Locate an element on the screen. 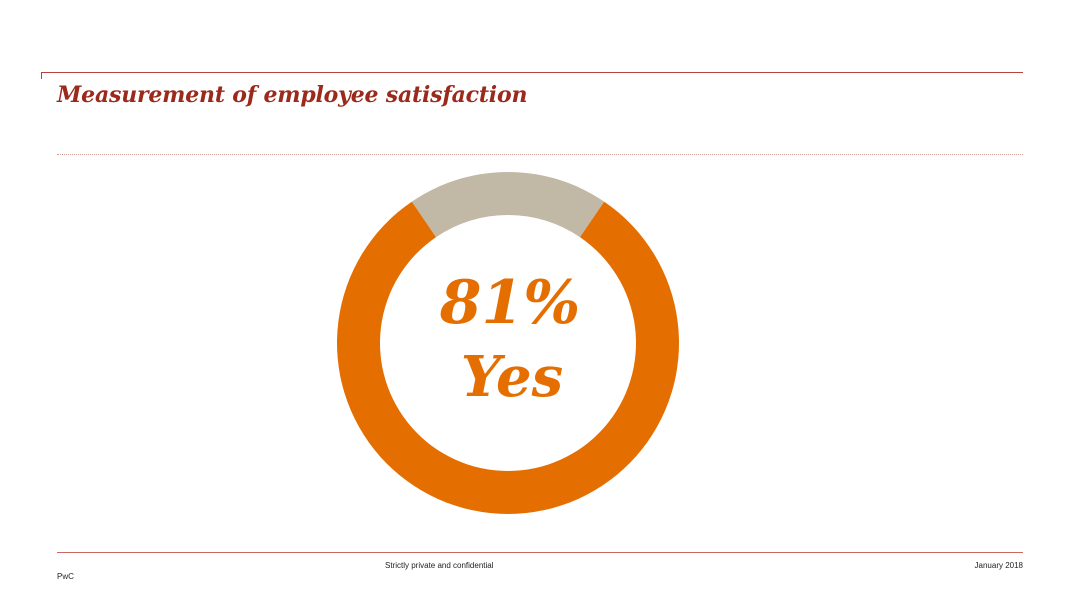  header-rule is located at coordinates (532, 72).